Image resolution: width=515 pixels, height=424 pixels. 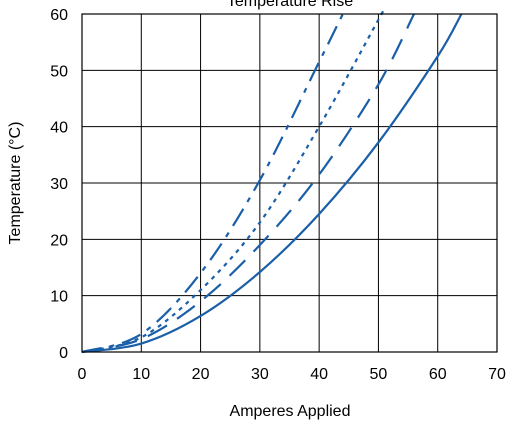 I want to click on x-tick-label: 50, so click(x=379, y=374).